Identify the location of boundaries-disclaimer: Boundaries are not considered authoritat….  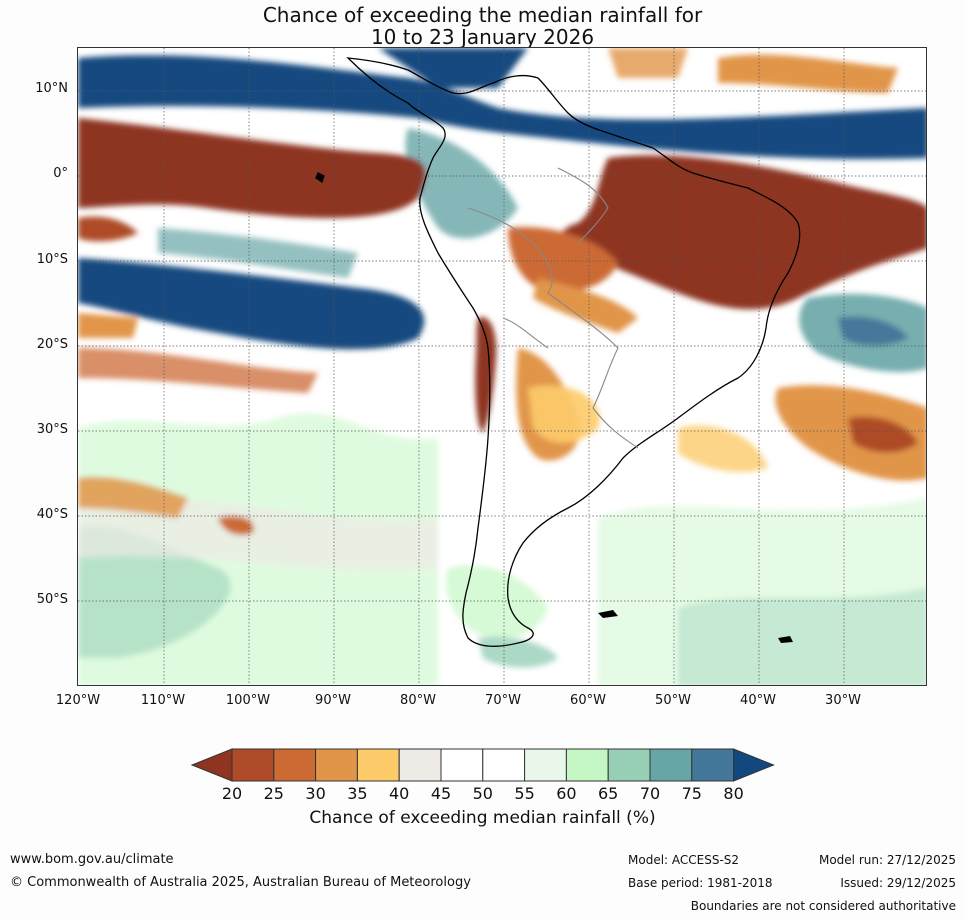
(823, 906).